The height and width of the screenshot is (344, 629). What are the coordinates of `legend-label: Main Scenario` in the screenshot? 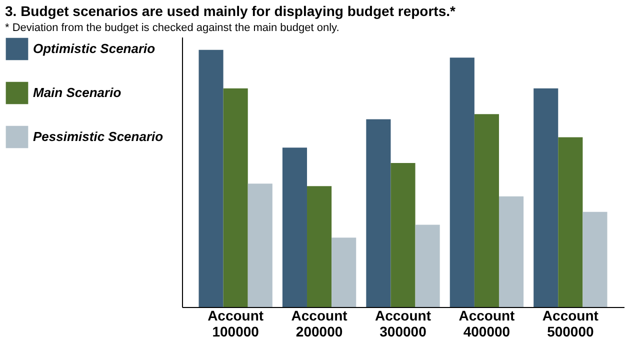 It's located at (77, 92).